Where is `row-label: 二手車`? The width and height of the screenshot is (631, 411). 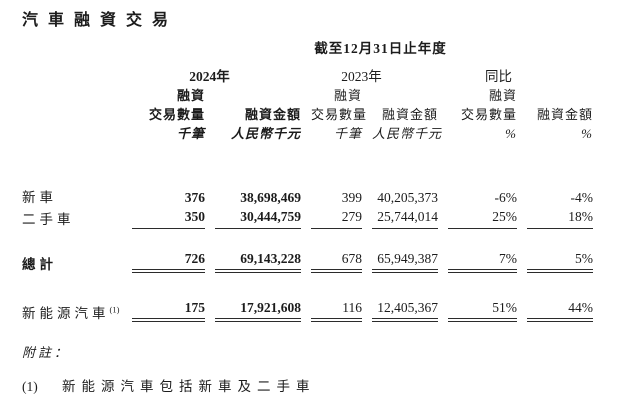 row-label: 二手車 is located at coordinates (48, 219).